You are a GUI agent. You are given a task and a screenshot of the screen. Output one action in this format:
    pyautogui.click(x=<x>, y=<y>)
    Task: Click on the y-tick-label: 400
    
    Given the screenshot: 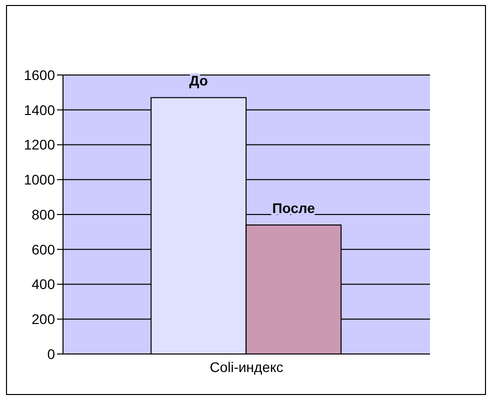 What is the action you would take?
    pyautogui.click(x=44, y=284)
    